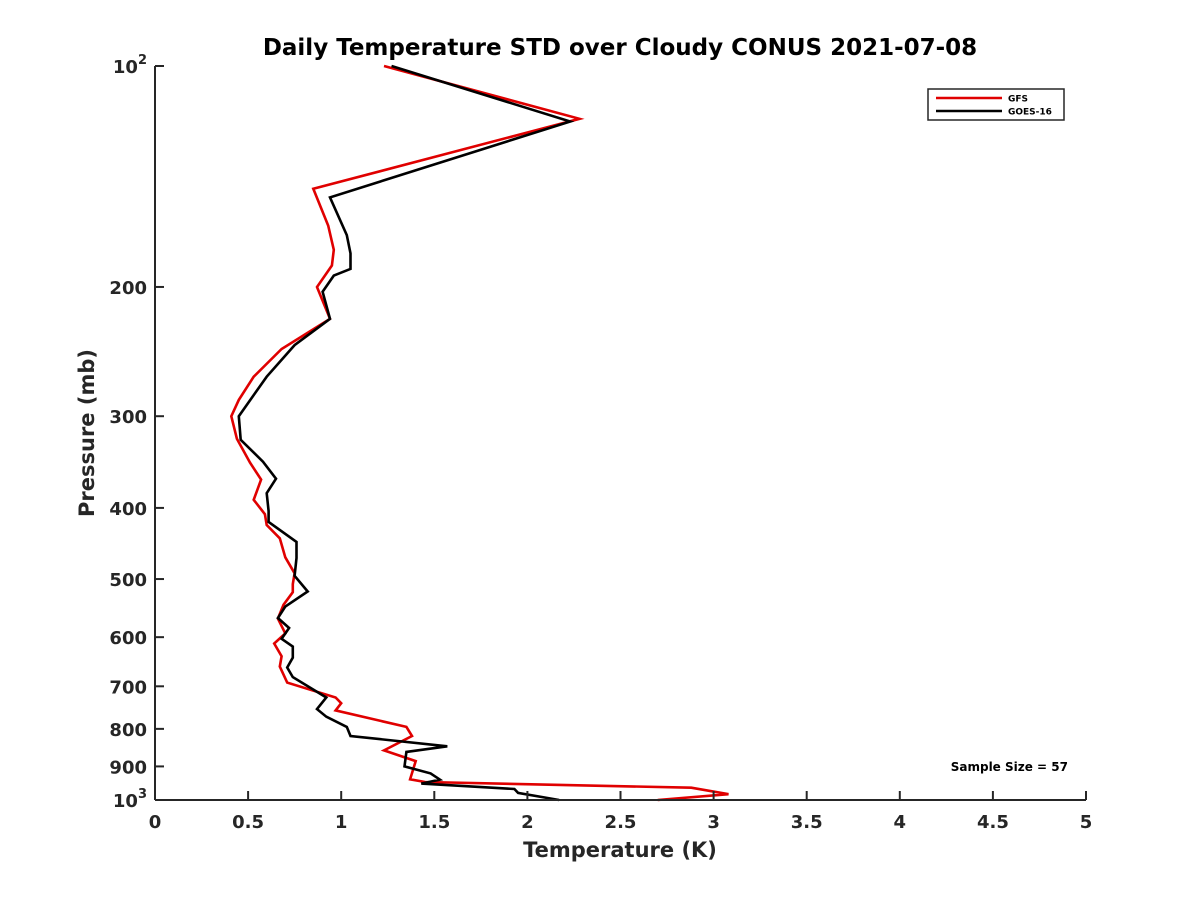 The image size is (1200, 904). Describe the element at coordinates (527, 822) in the screenshot. I see `x-tick-label: 2` at that location.